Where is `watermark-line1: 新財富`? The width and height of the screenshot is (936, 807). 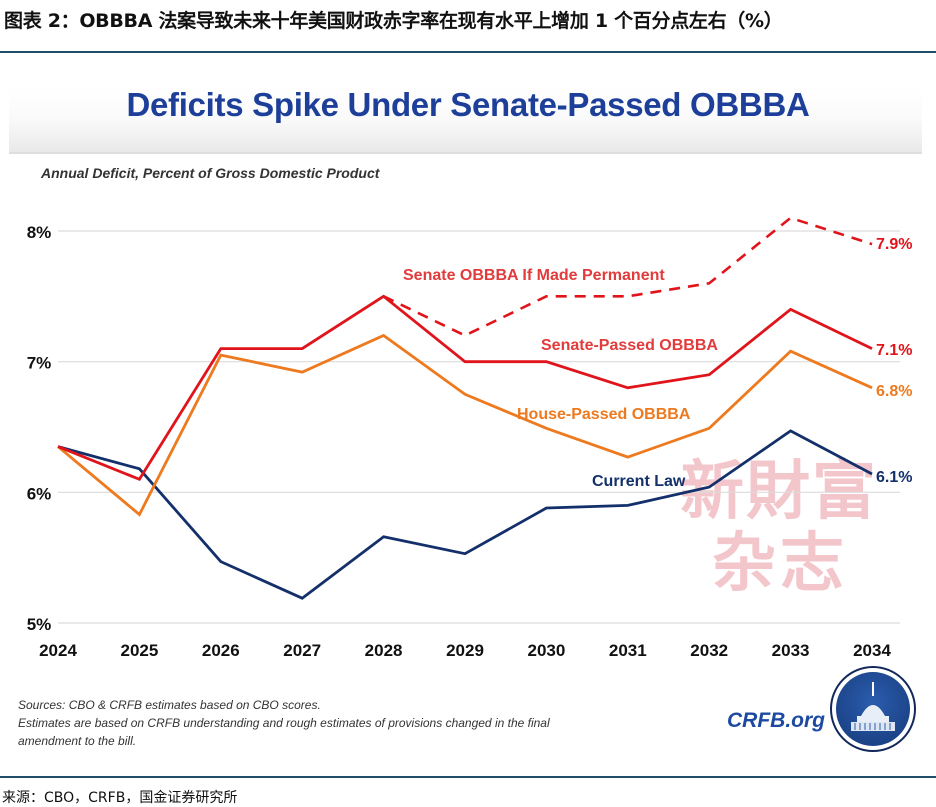 watermark-line1: 新財富 is located at coordinates (779, 491).